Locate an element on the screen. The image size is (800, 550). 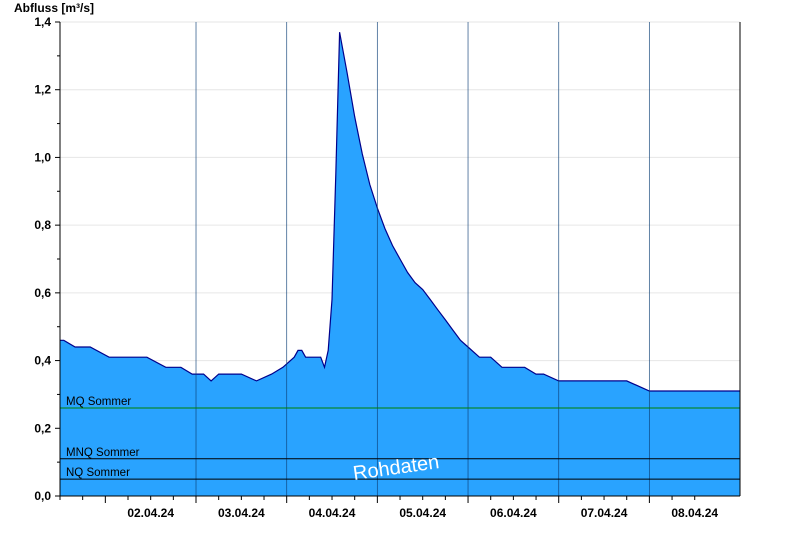
x-tick-label: 07.04.24 is located at coordinates (604, 513).